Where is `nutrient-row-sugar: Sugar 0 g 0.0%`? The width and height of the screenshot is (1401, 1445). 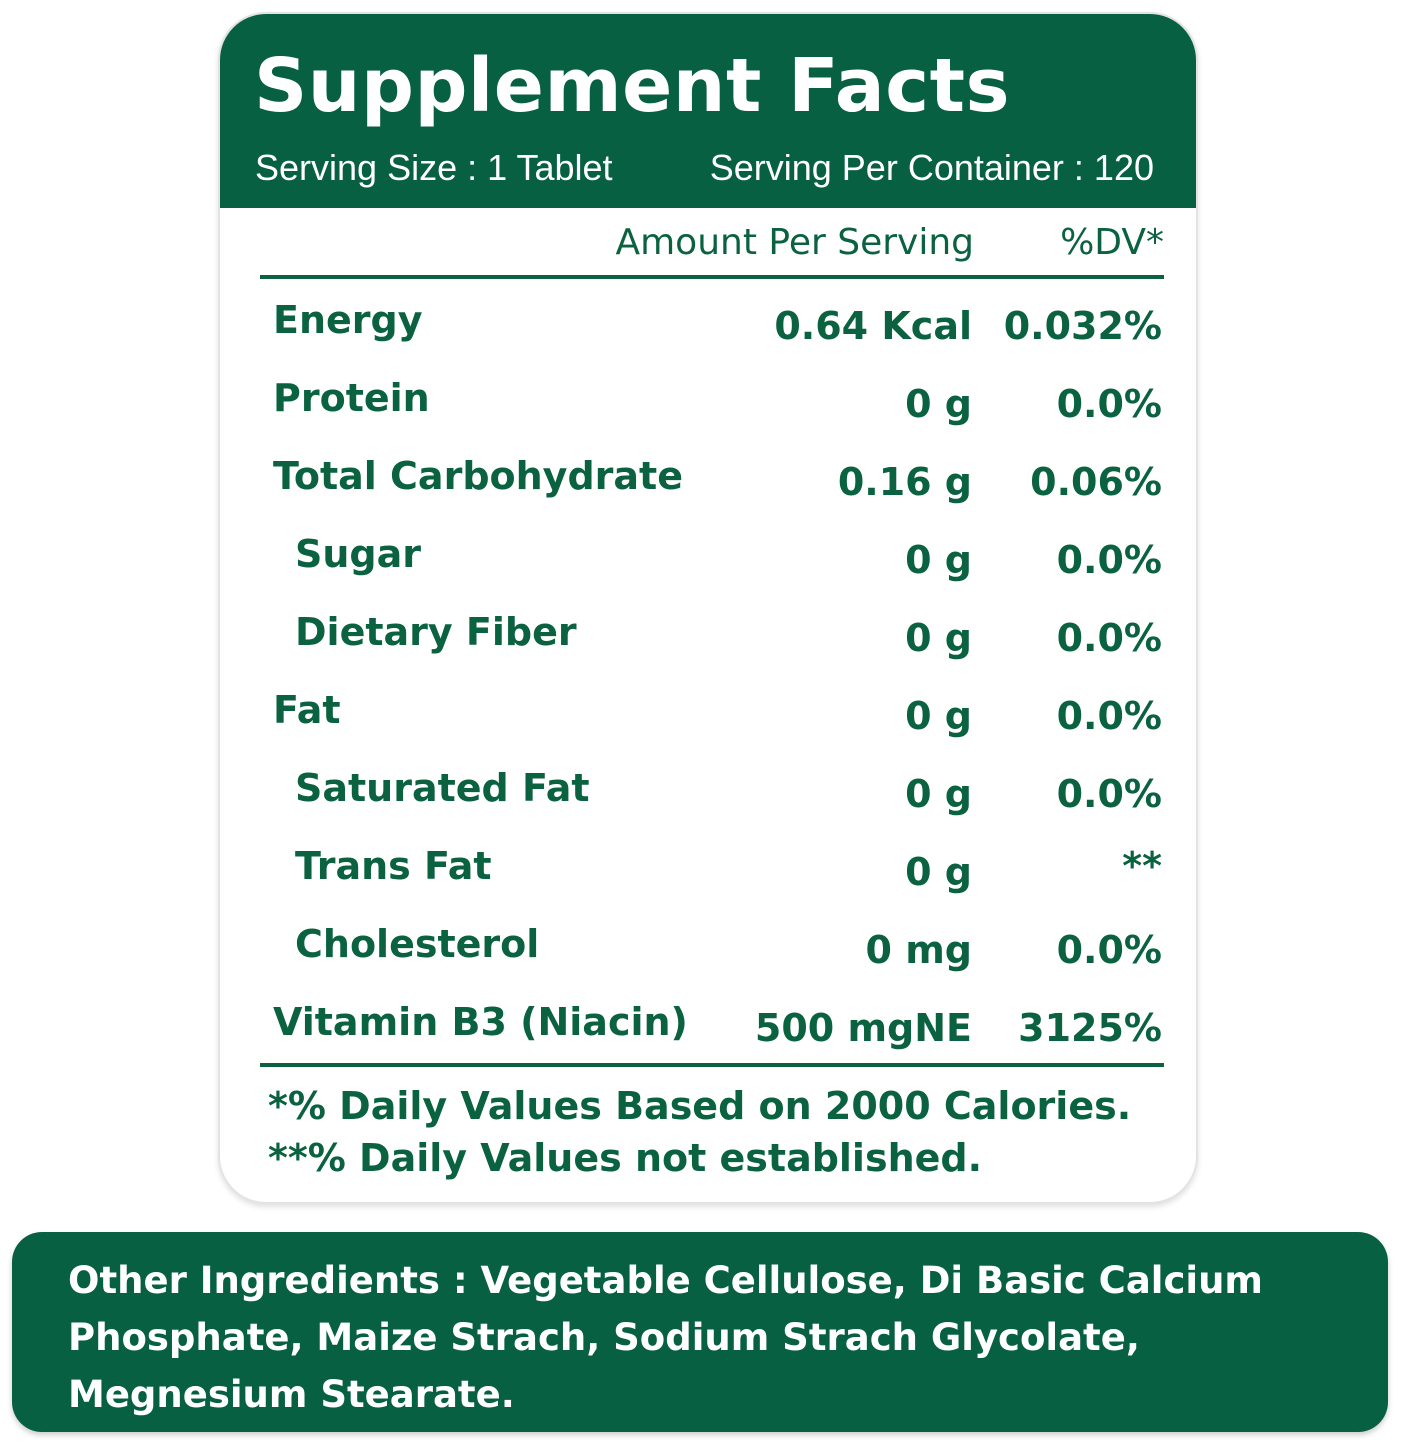 nutrient-row-sugar: Sugar 0 g 0.0% is located at coordinates (708, 574).